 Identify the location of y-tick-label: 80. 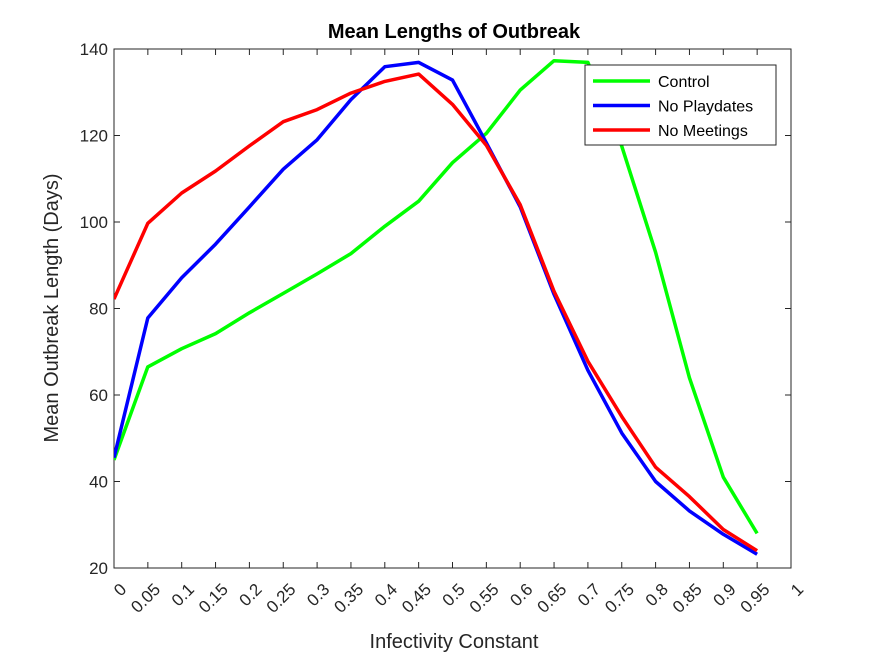
(98, 309).